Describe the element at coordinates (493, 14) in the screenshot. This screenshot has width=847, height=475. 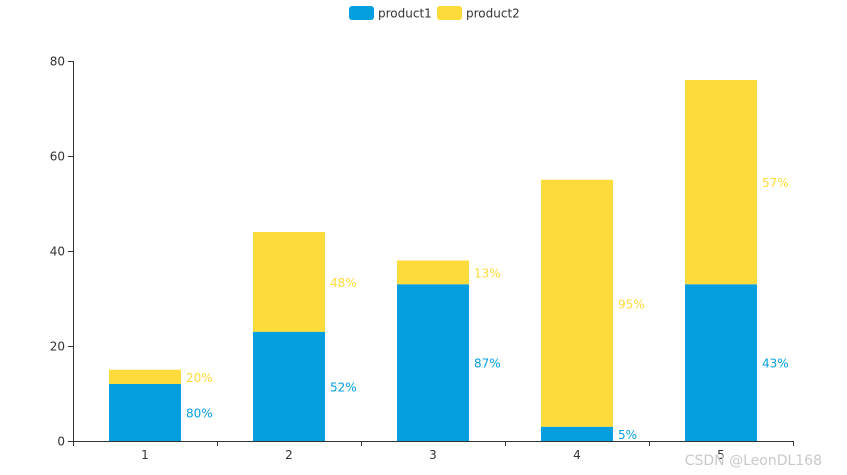
I see `legend-label: product2` at that location.